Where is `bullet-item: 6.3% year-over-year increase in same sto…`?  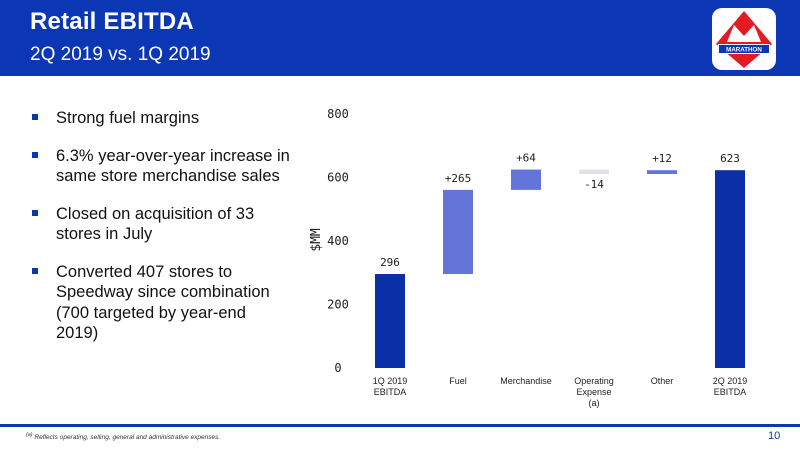
bullet-item: 6.3% year-over-year increase in same sto… is located at coordinates (160, 166).